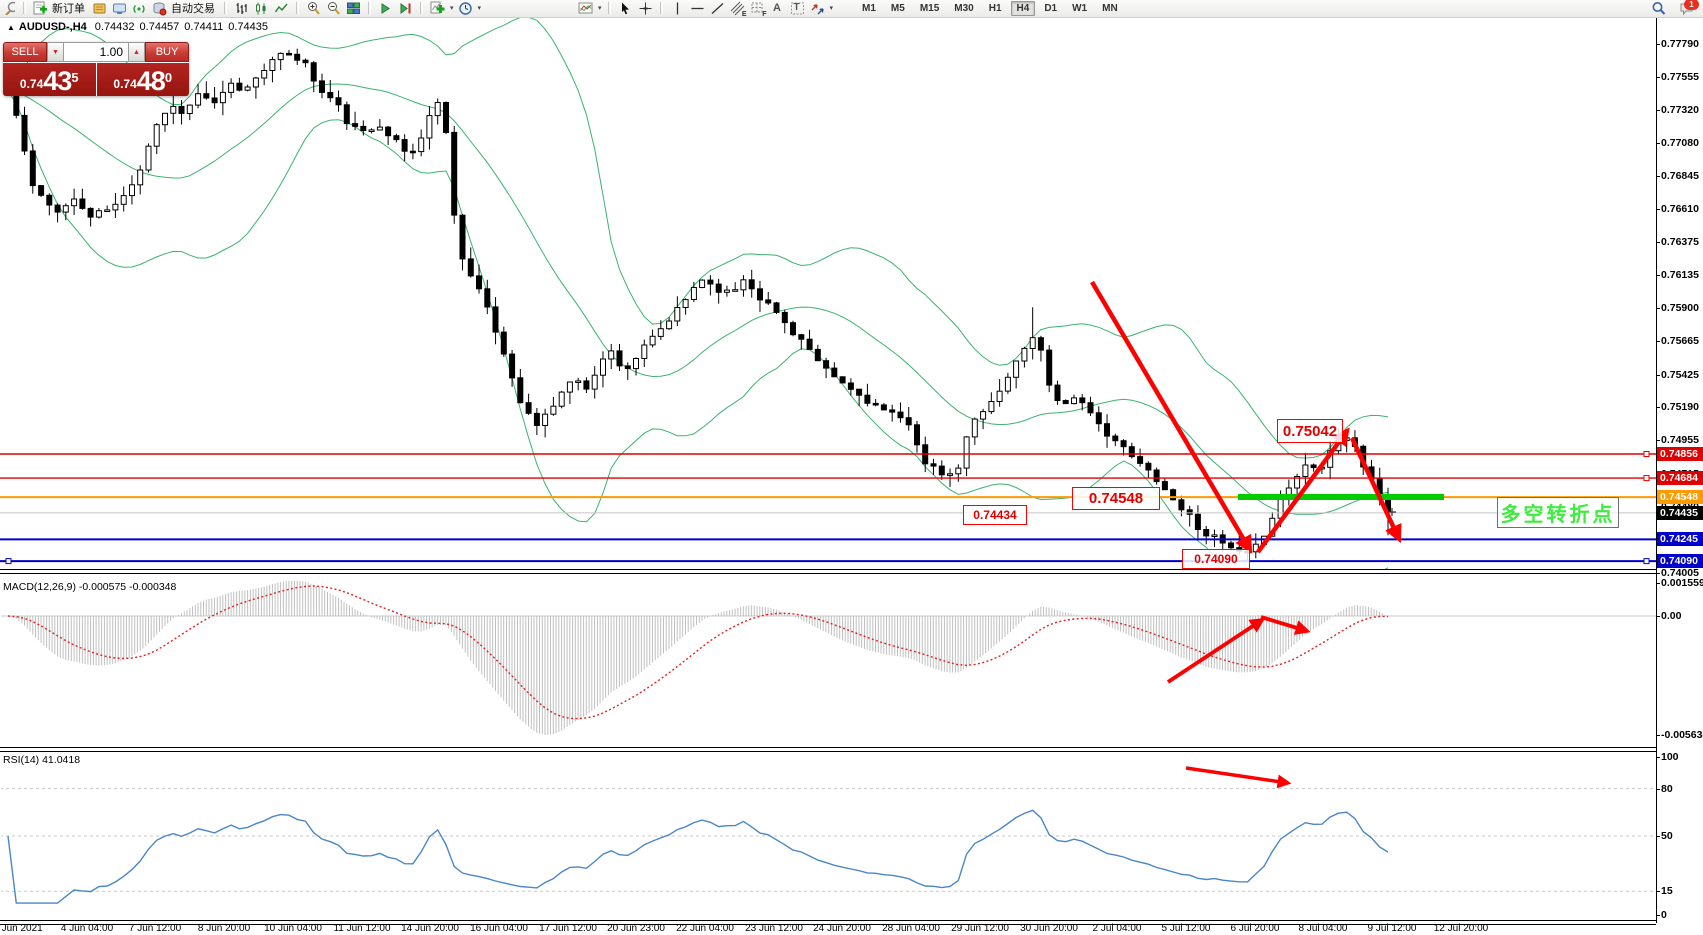 This screenshot has height=935, width=1703. Describe the element at coordinates (362, 928) in the screenshot. I see `time-axis-label: 11 Jun 12:00` at that location.